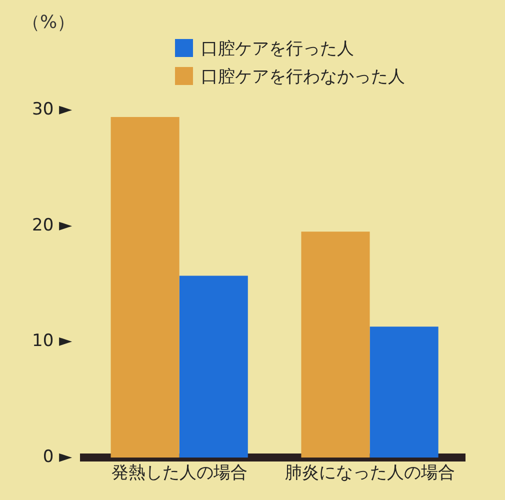  Describe the element at coordinates (58, 457) in the screenshot. I see `y-tick-label: 0 ►` at that location.